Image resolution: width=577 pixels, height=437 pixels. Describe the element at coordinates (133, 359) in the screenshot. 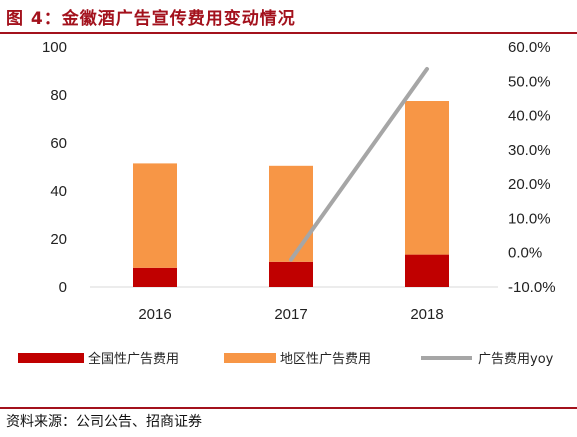

I see `legend-label-national: 全国性广告费用` at that location.